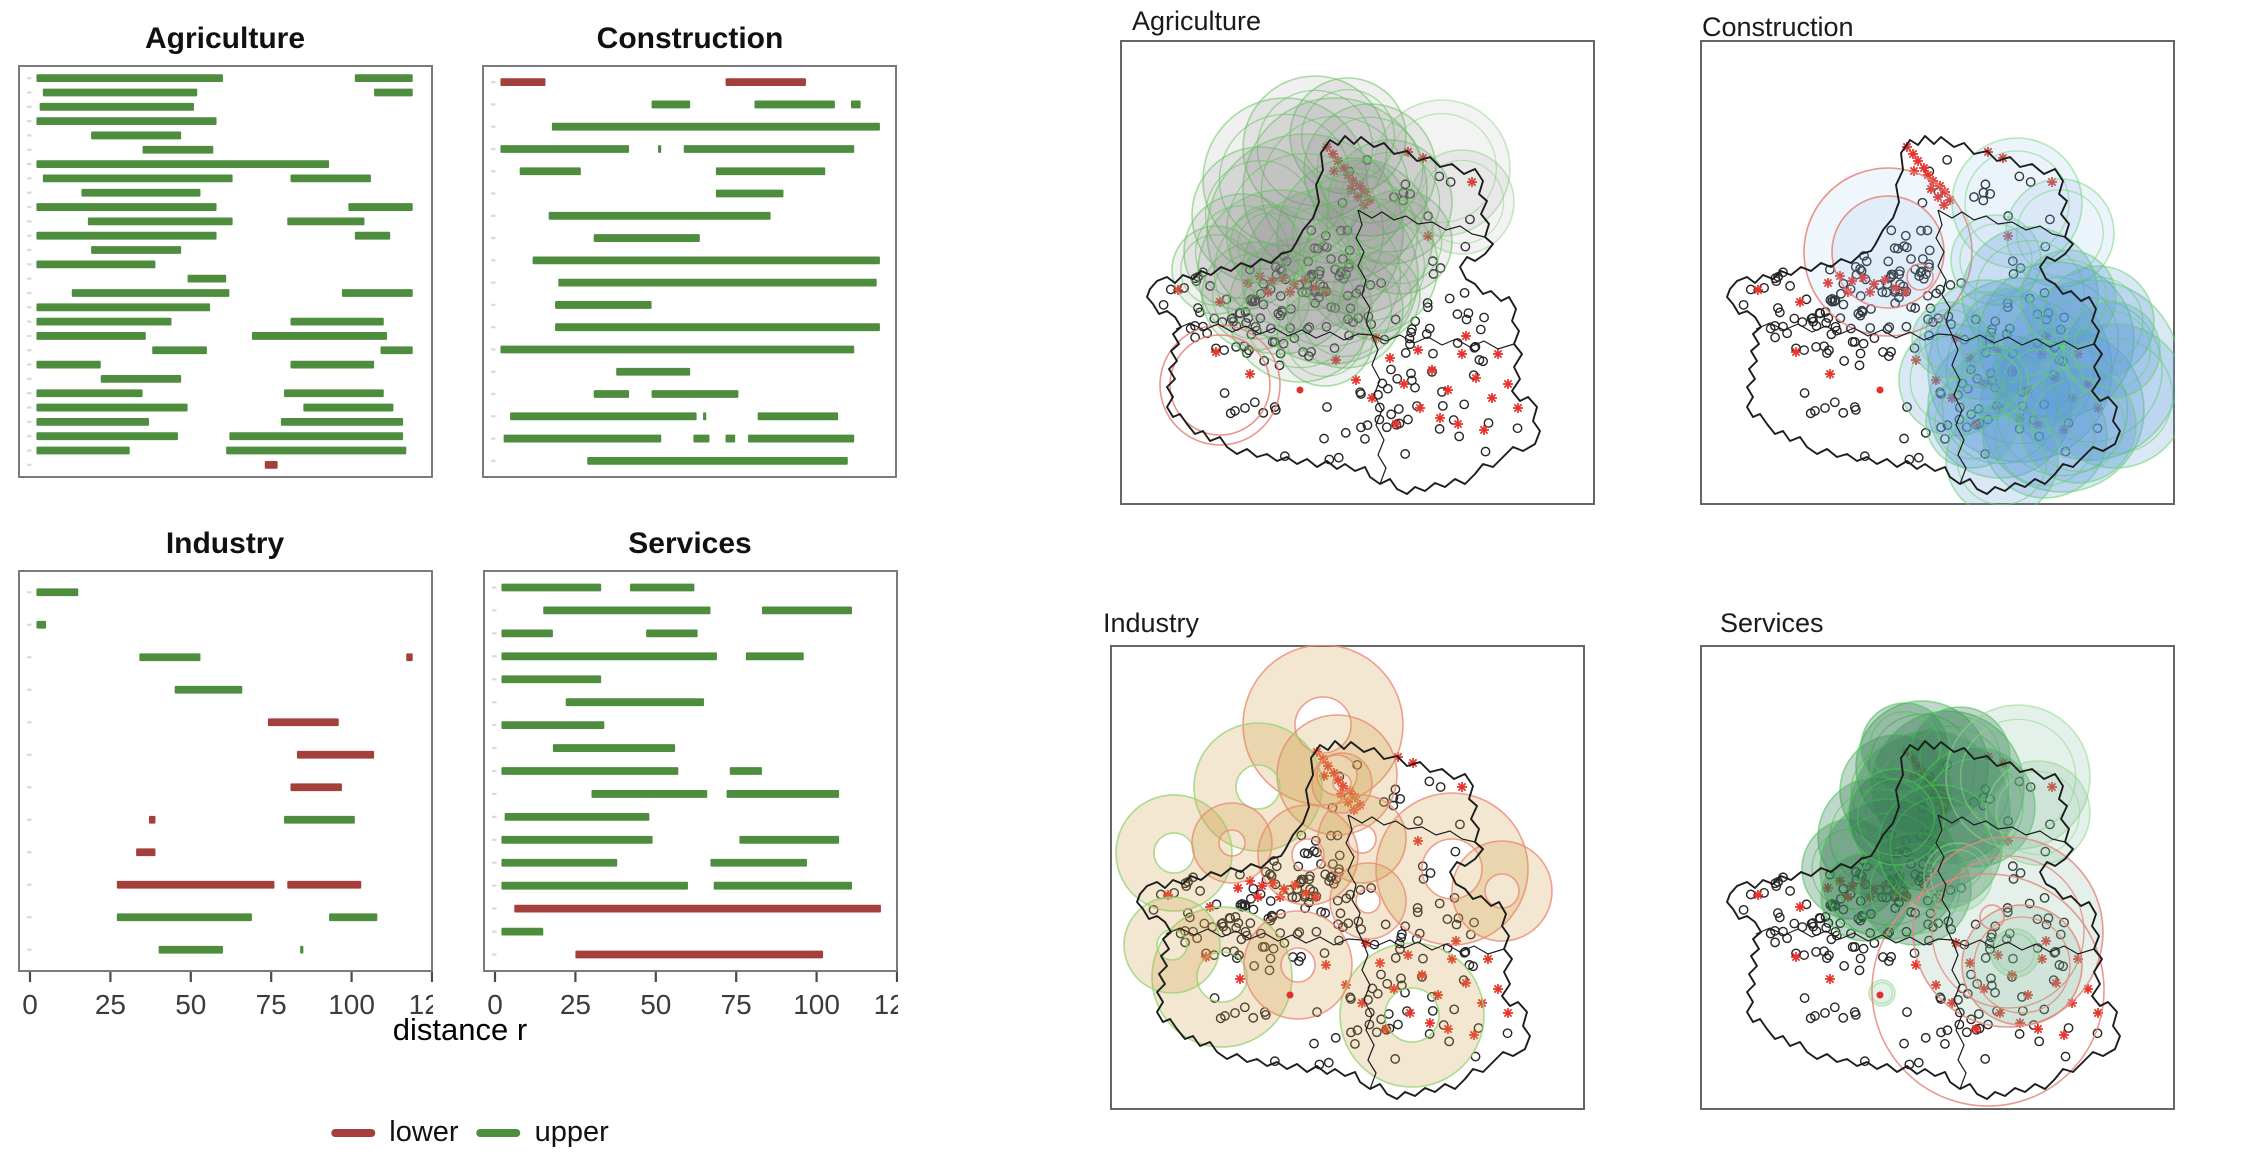 This screenshot has width=2254, height=1172. Describe the element at coordinates (220, 271) in the screenshot. I see `interval-rows` at that location.